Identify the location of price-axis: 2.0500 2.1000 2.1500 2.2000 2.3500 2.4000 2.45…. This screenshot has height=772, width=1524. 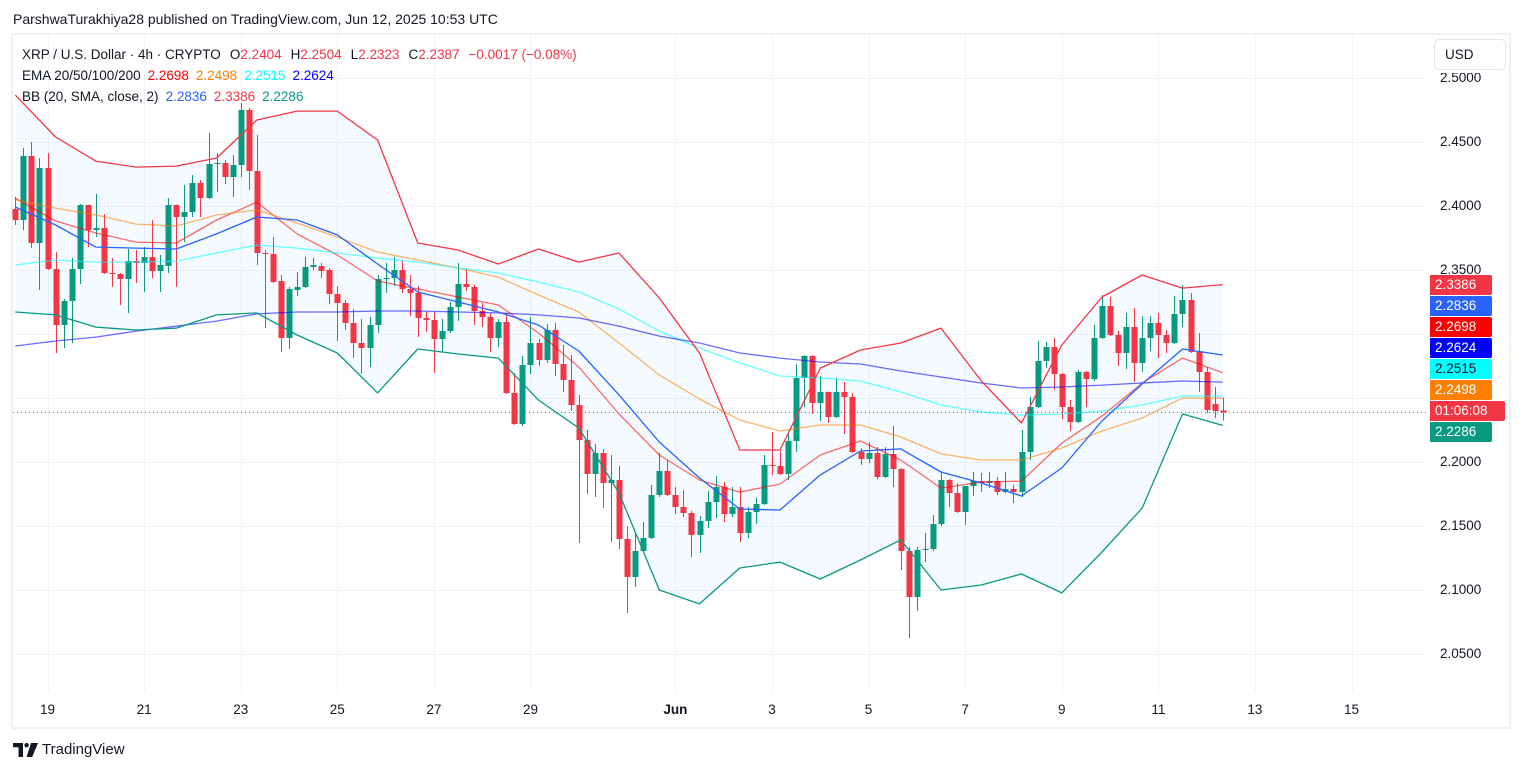
(1469, 363).